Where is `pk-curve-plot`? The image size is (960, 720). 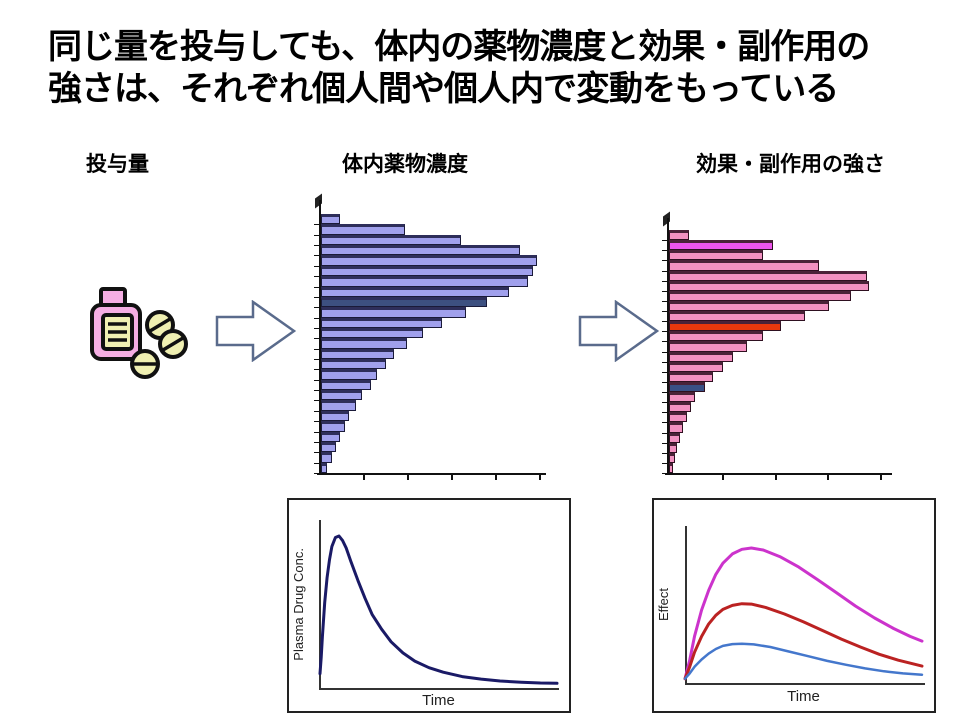
pk-curve-plot is located at coordinates (438, 609).